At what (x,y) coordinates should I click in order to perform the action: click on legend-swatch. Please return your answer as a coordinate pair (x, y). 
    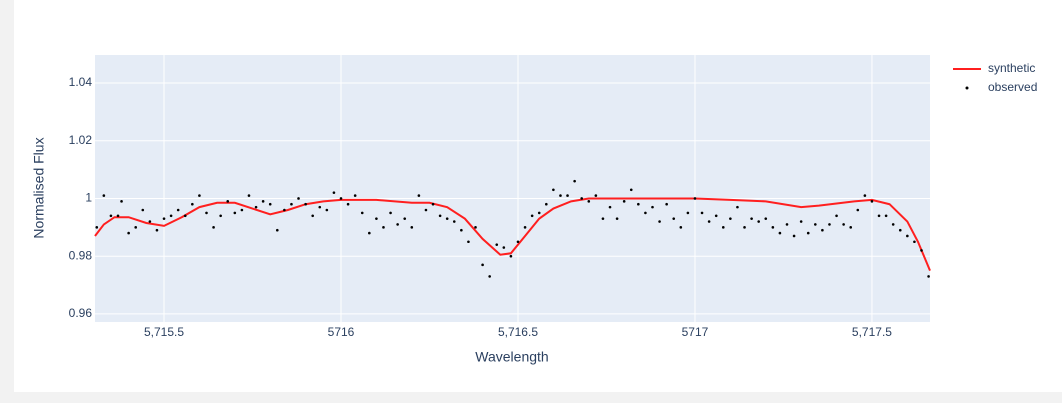
    Looking at the image, I should click on (967, 88).